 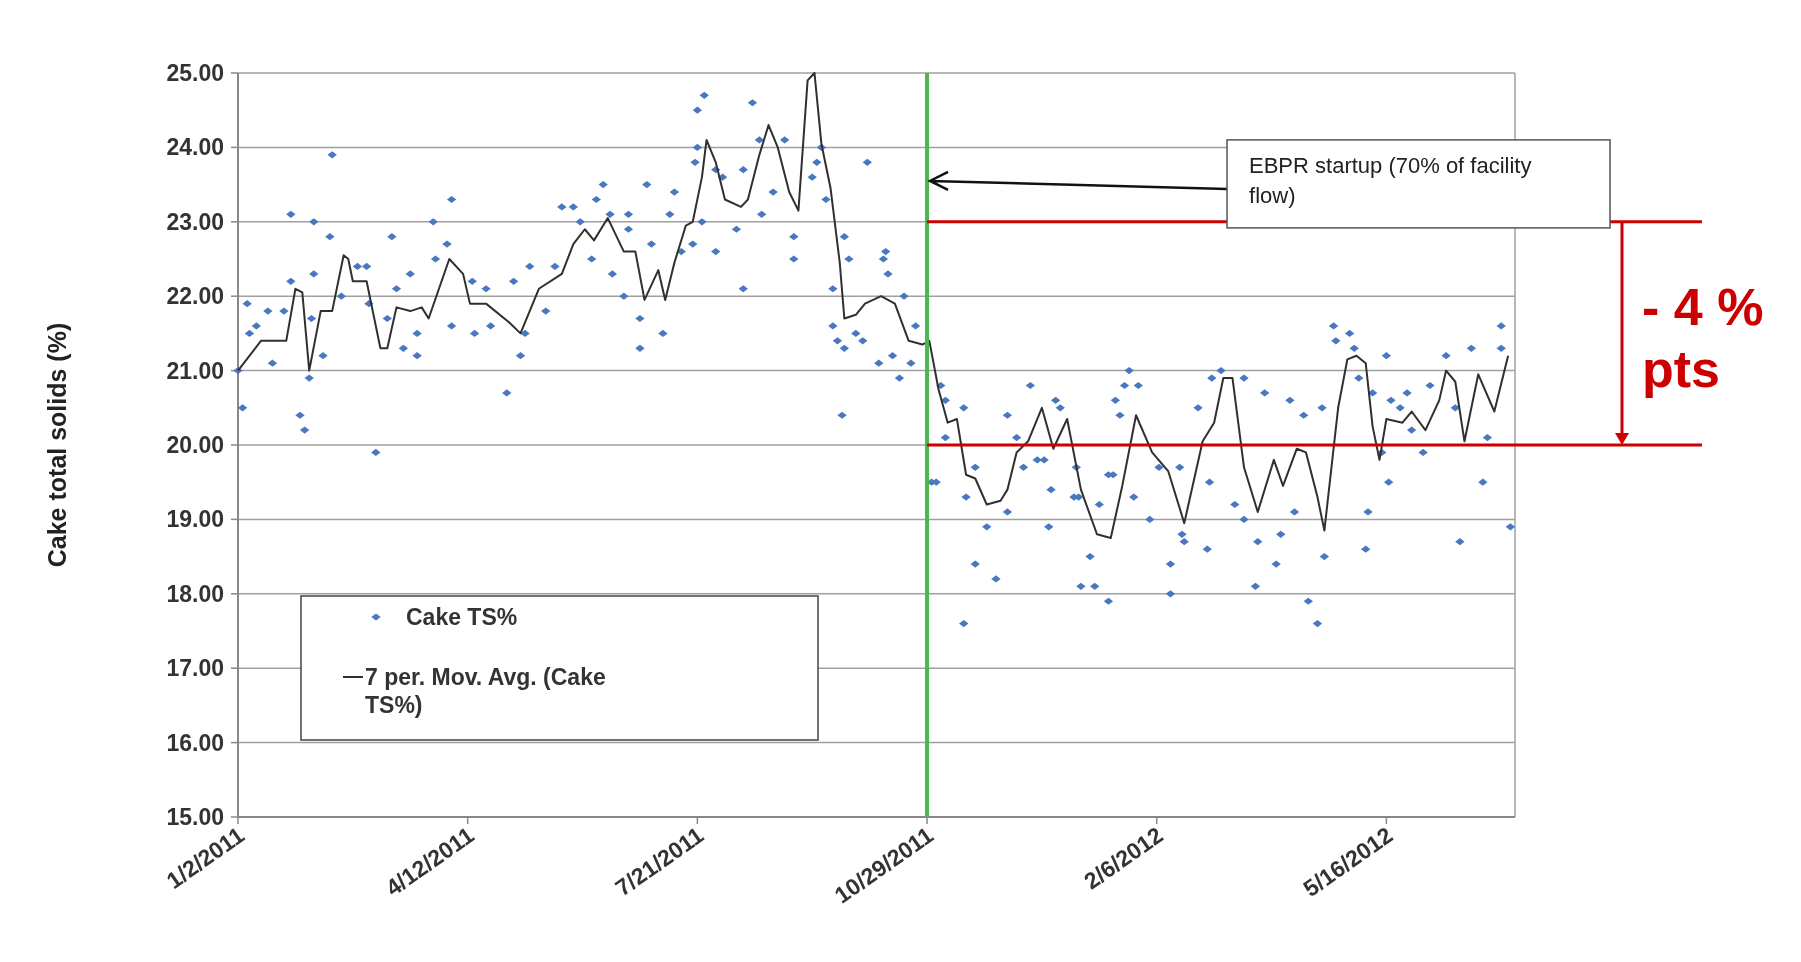 What do you see at coordinates (195, 668) in the screenshot?
I see `y-tick-label: 17.00` at bounding box center [195, 668].